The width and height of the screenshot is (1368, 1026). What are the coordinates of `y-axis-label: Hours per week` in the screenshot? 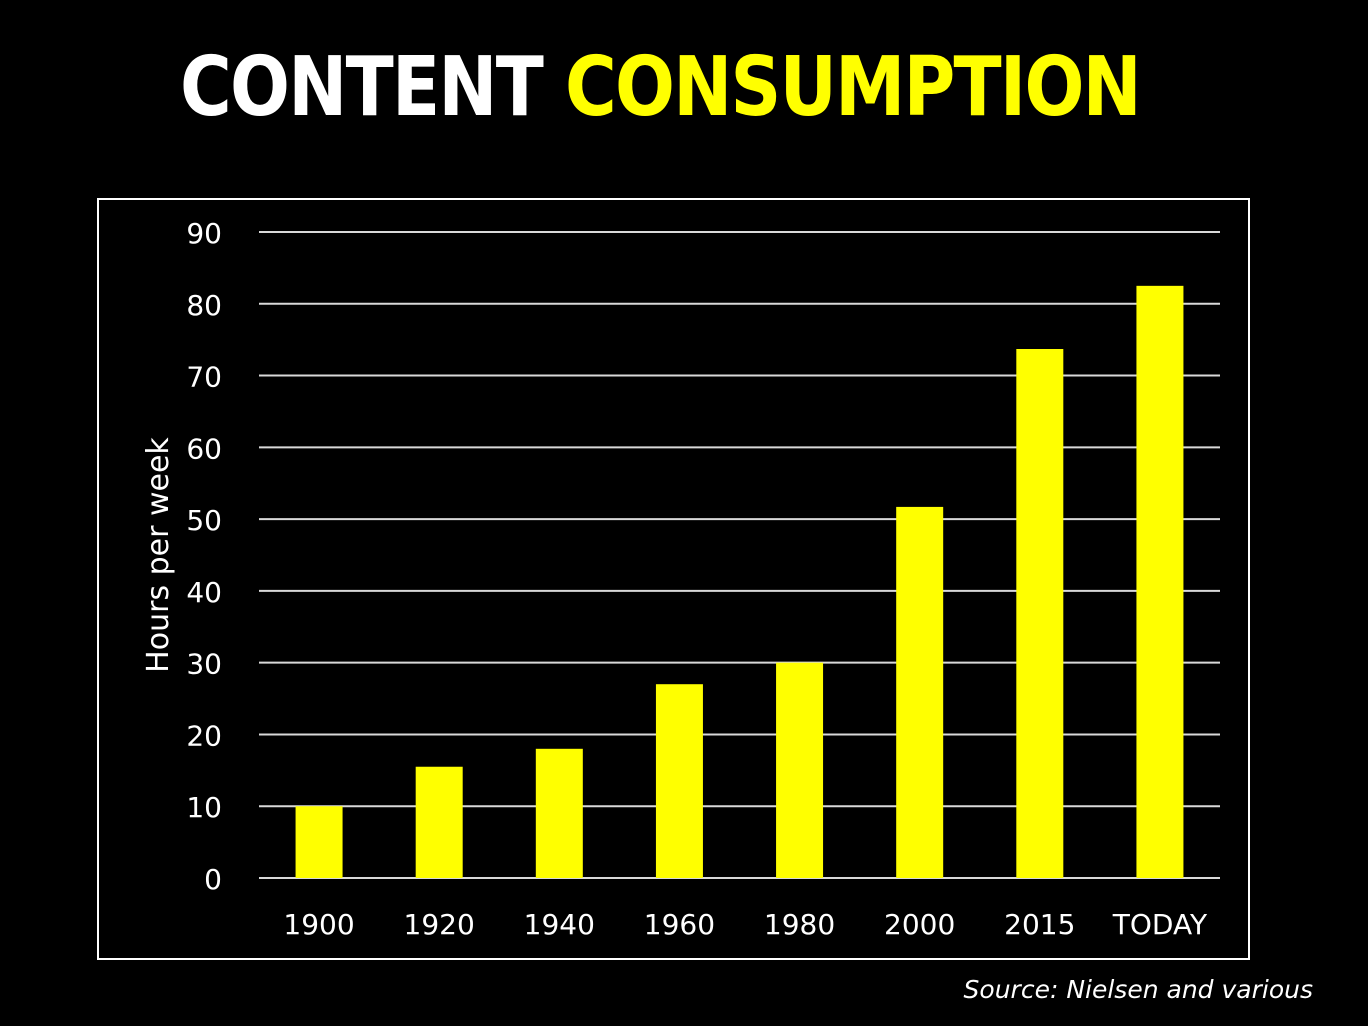 It's located at (158, 555).